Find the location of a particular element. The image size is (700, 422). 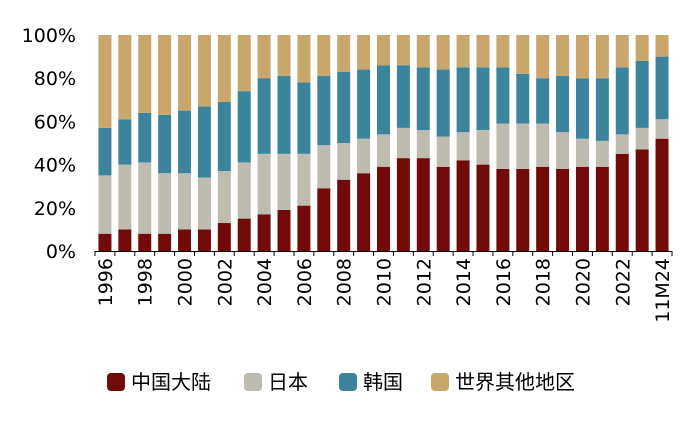

legend-label: 韩国 is located at coordinates (383, 382).